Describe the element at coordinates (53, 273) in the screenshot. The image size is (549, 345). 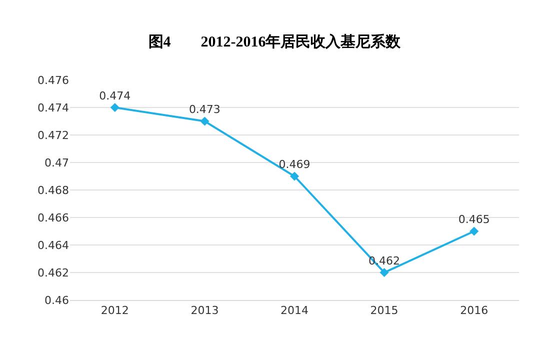
I see `y-tick-label: 0.462` at that location.